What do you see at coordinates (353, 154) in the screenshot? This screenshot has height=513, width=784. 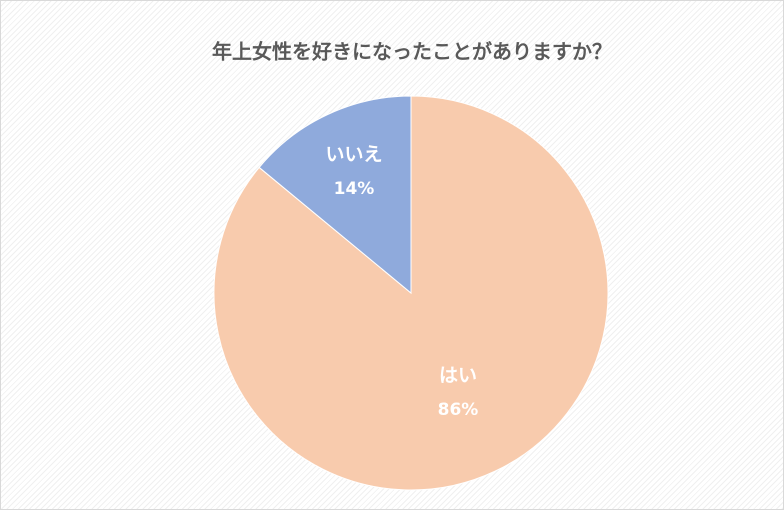 I see `slice-label: いいえ` at bounding box center [353, 154].